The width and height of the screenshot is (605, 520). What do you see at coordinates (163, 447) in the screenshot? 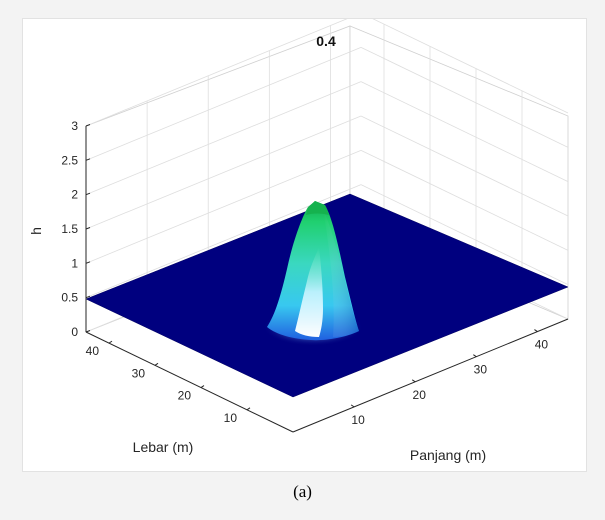
I see `y-axis-label: Lebar (m)` at bounding box center [163, 447].